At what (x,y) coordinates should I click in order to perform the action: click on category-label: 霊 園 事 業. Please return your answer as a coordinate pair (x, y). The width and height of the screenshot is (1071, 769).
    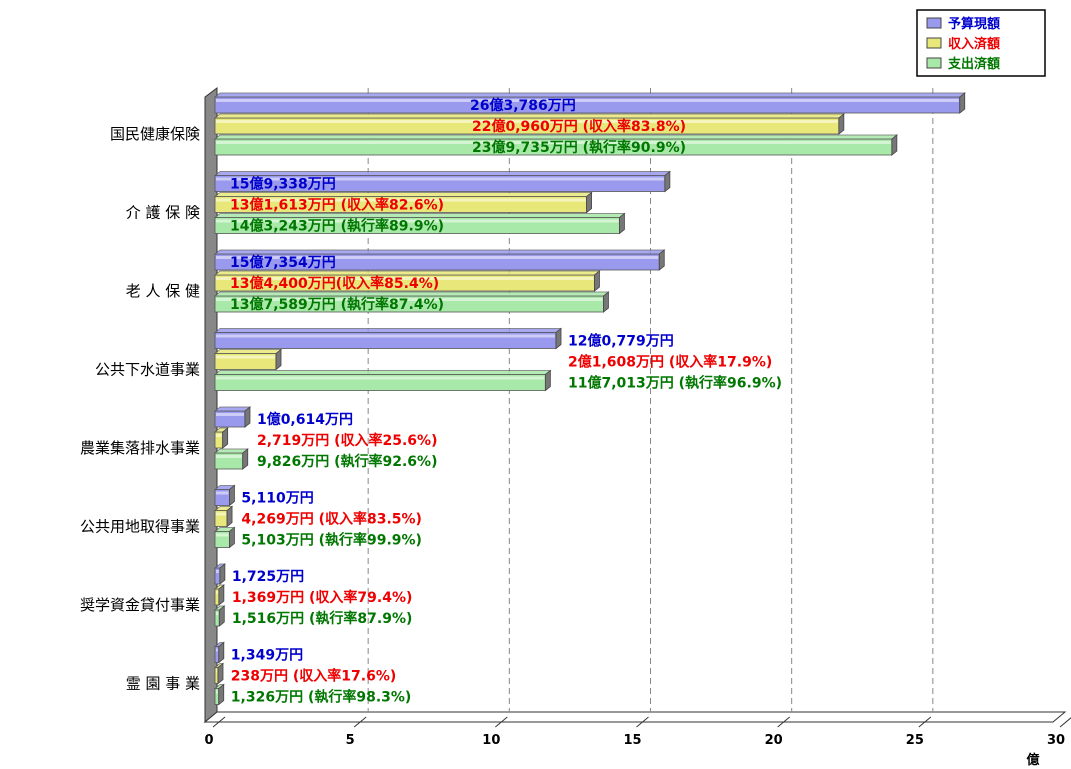
    Looking at the image, I should click on (163, 684).